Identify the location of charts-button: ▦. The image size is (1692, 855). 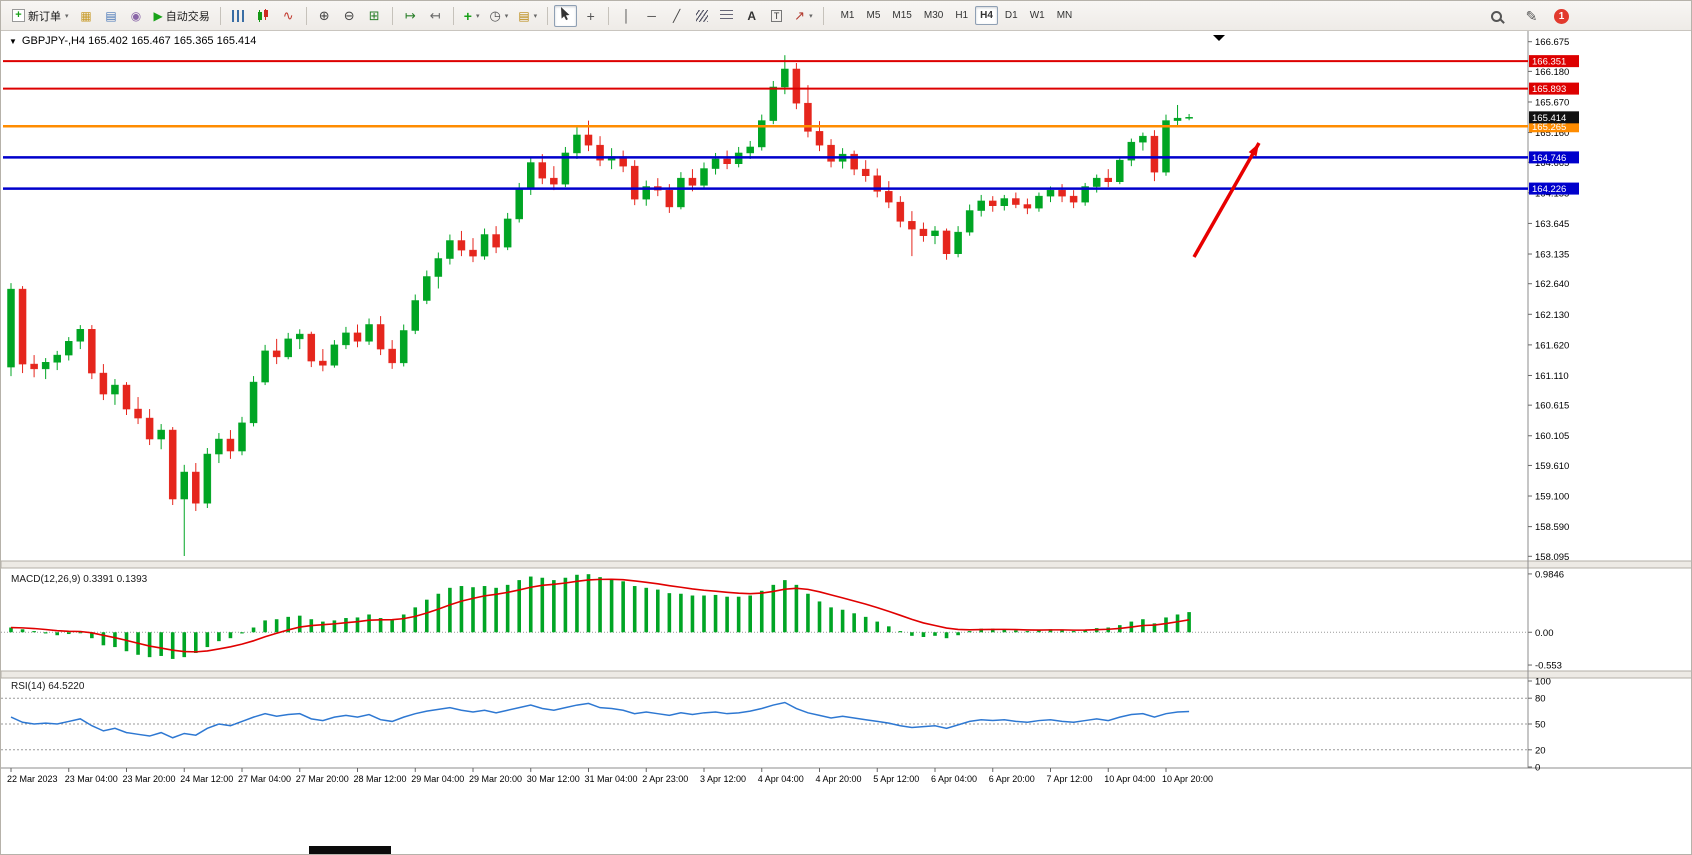
(86, 16).